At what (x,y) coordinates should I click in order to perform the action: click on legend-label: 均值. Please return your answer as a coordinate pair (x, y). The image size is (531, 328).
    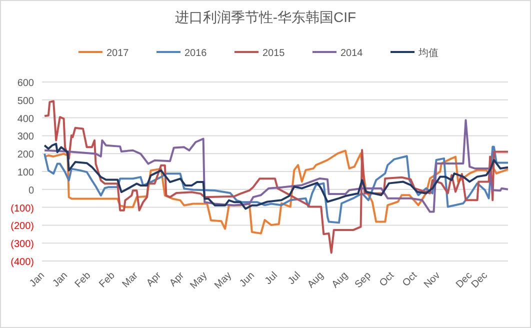
    Looking at the image, I should click on (428, 53).